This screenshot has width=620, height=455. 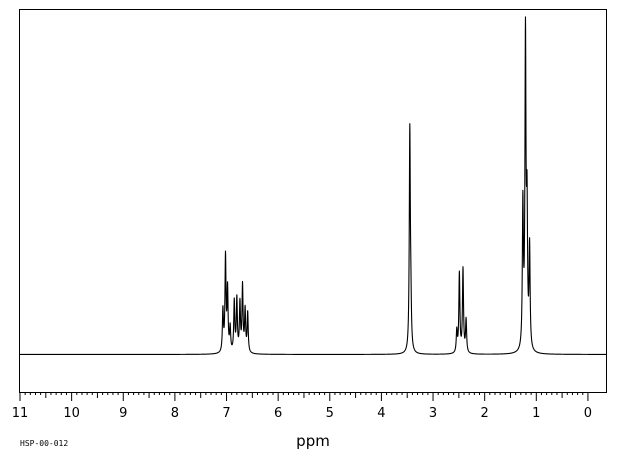 I want to click on x-tick-label: 4, so click(x=381, y=413).